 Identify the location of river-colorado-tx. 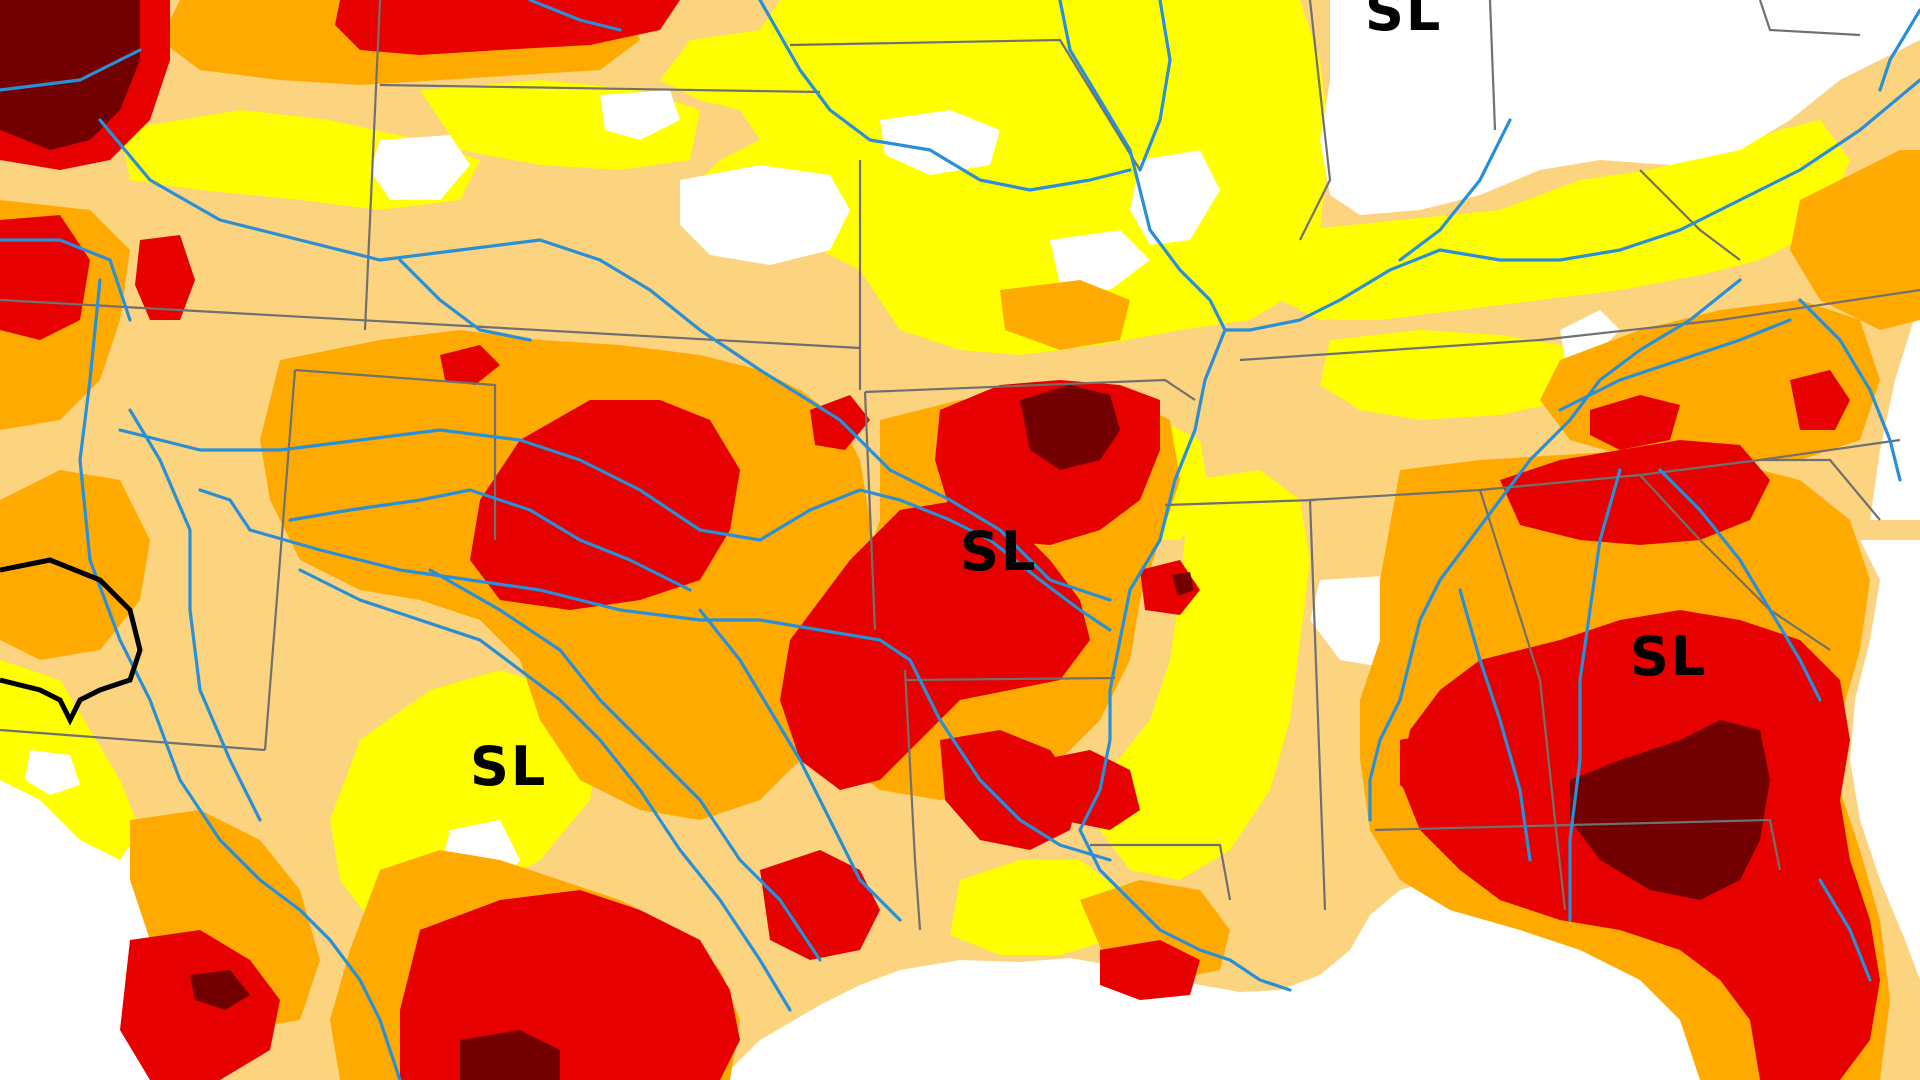
(545, 790).